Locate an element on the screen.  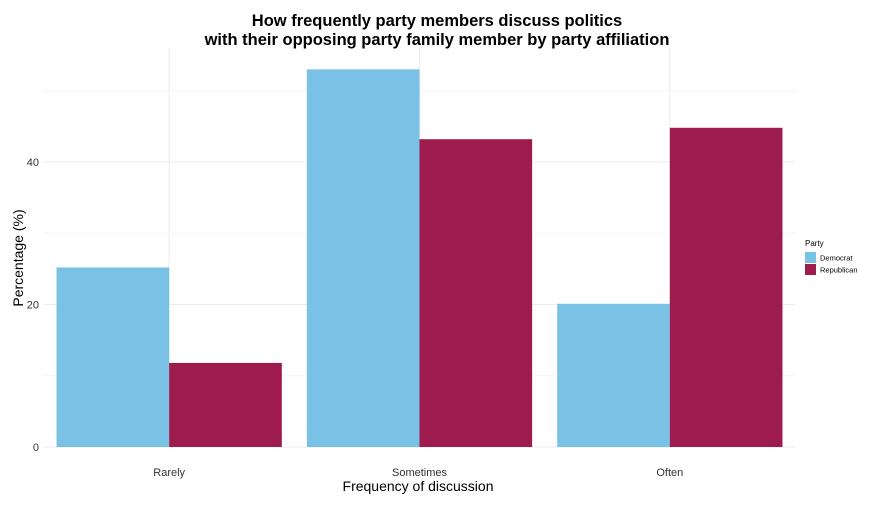
x-axis-title: Frequency of discussion is located at coordinates (418, 486).